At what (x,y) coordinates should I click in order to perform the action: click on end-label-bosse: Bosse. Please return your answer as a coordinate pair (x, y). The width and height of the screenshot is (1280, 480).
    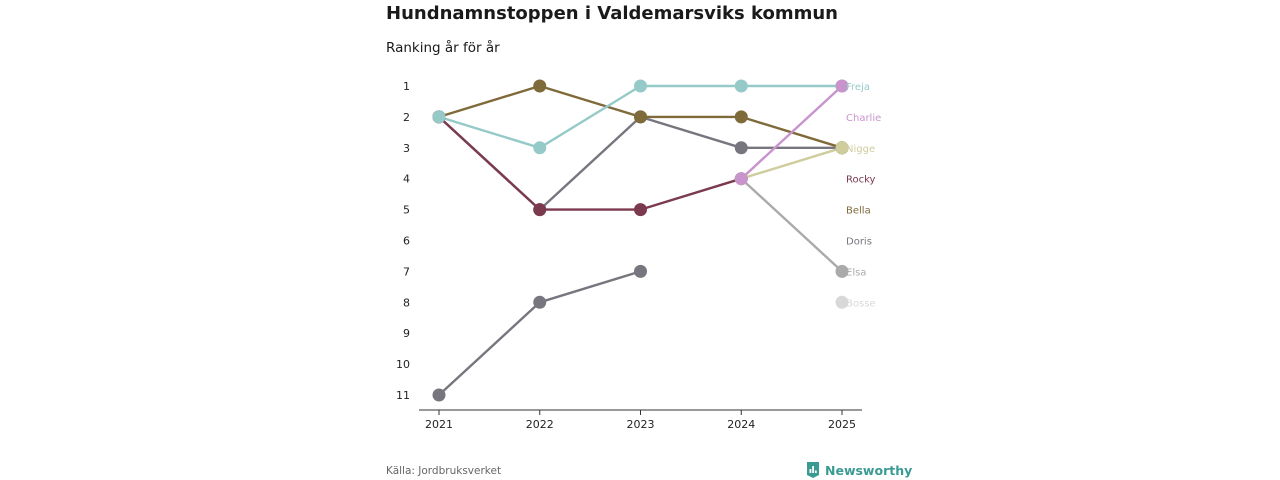
    Looking at the image, I should click on (861, 303).